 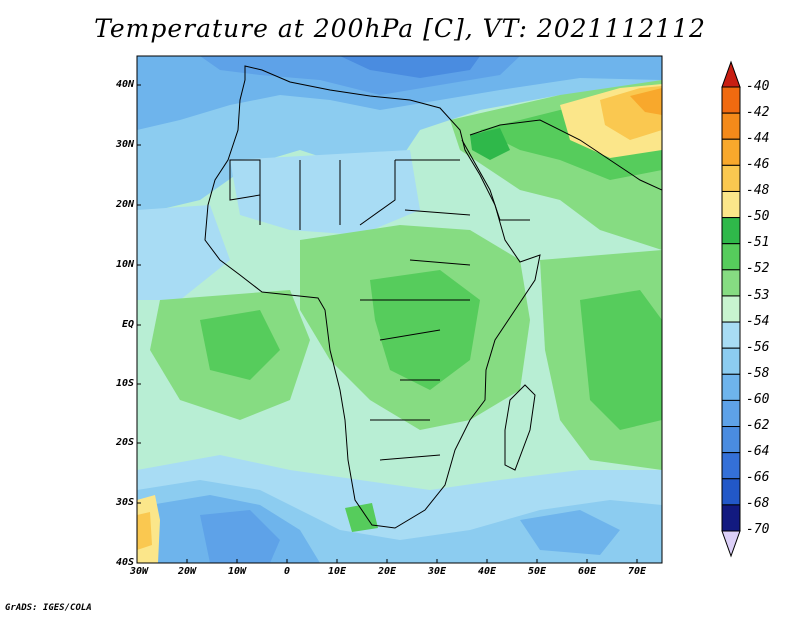 What do you see at coordinates (758, 112) in the screenshot?
I see `colorbar-label: -42` at bounding box center [758, 112].